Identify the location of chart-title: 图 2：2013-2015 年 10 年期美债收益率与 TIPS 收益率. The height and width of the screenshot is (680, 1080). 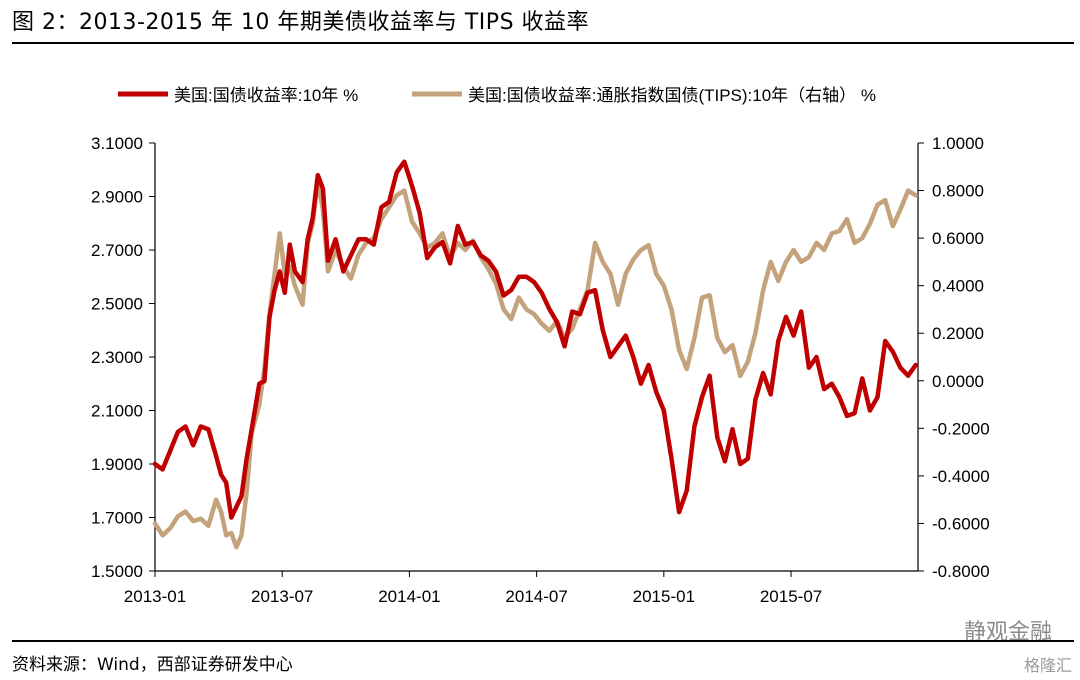
(301, 22).